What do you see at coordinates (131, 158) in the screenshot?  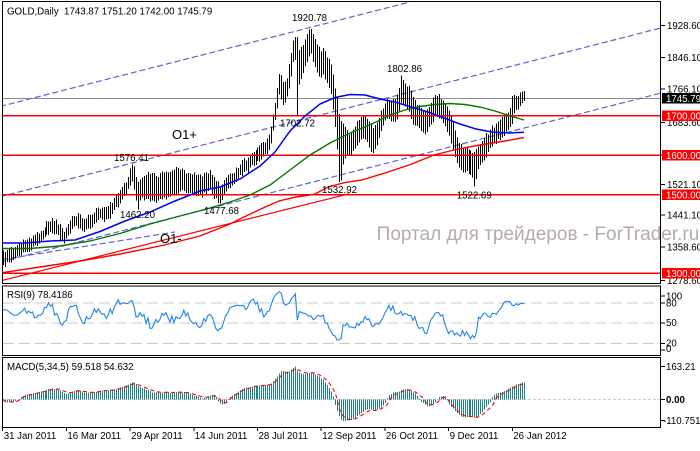 I see `svg-text: 1576.41` at bounding box center [131, 158].